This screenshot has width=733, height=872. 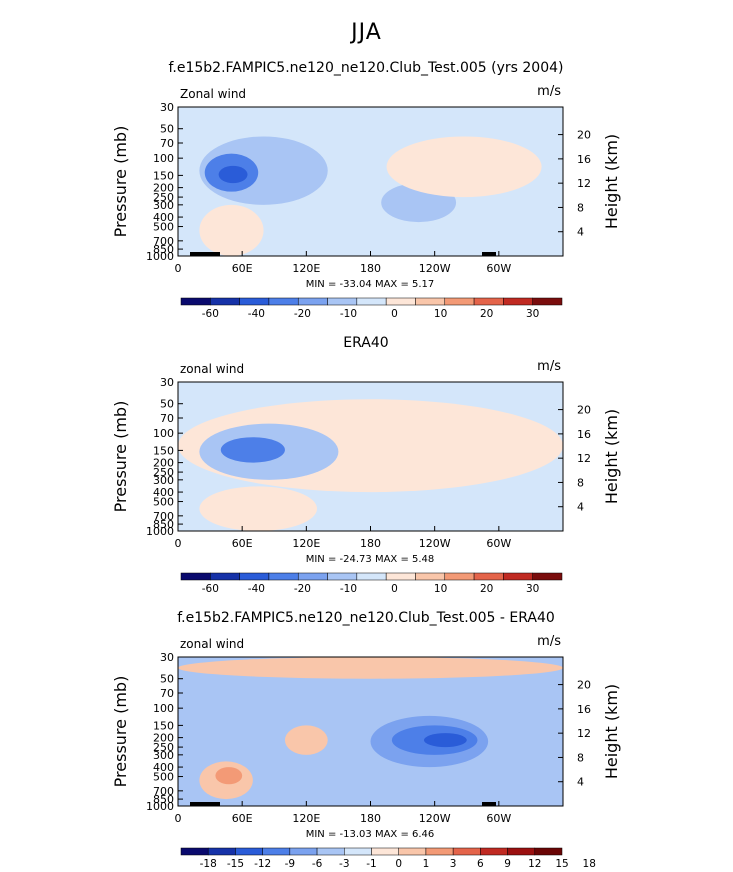 What do you see at coordinates (213, 94) in the screenshot?
I see `field-label: Zonal wind` at bounding box center [213, 94].